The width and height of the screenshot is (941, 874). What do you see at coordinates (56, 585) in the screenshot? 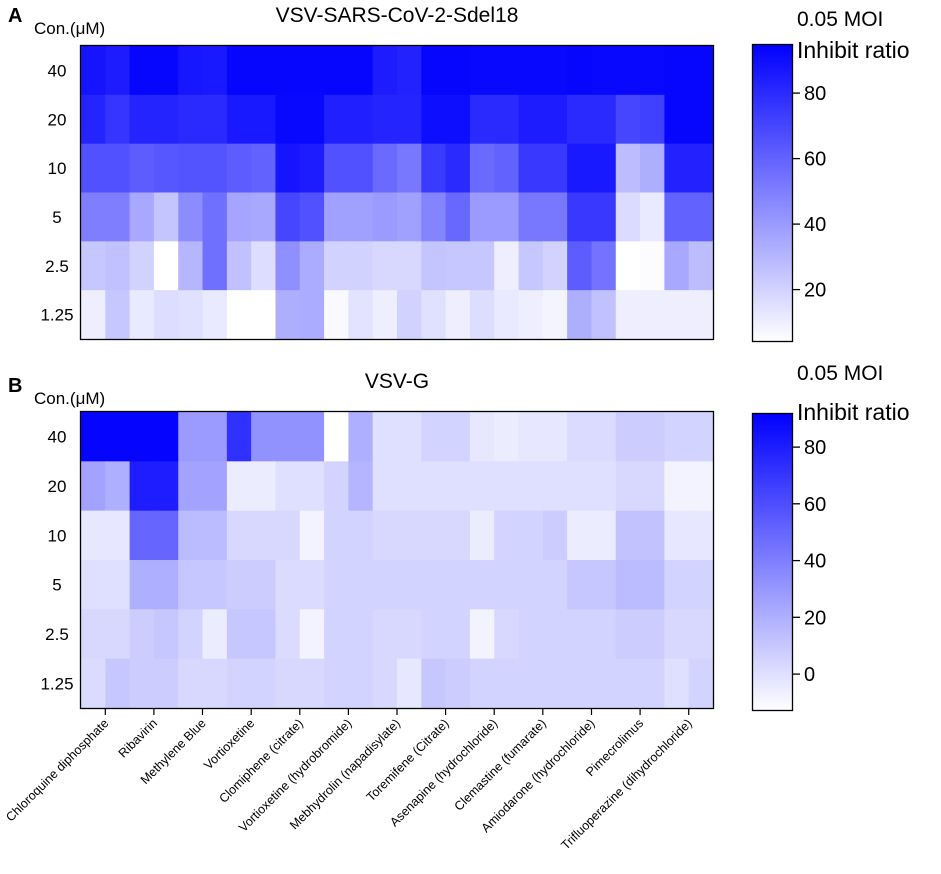
I see `concentration-label: 5` at bounding box center [56, 585].